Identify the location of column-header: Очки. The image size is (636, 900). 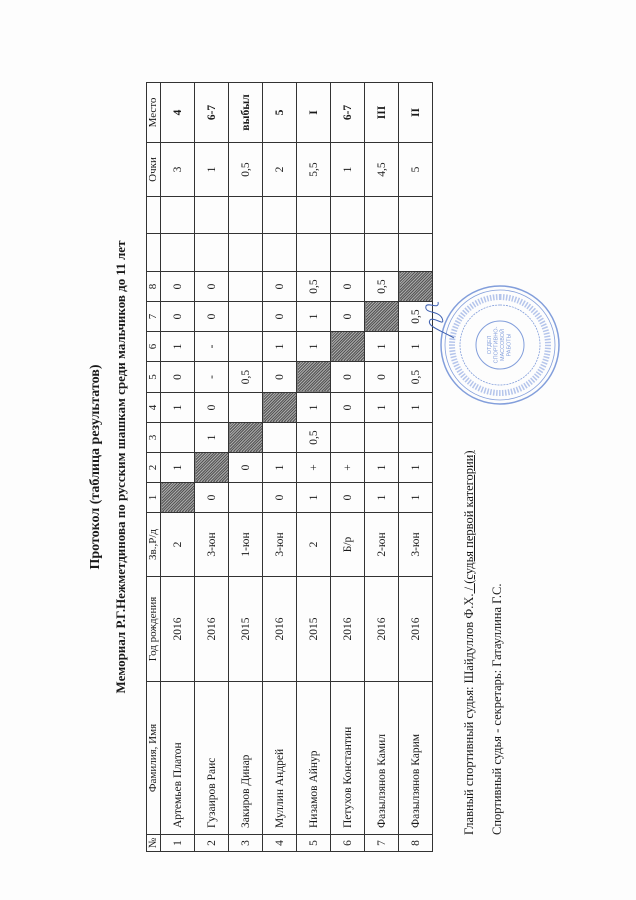
(153, 169).